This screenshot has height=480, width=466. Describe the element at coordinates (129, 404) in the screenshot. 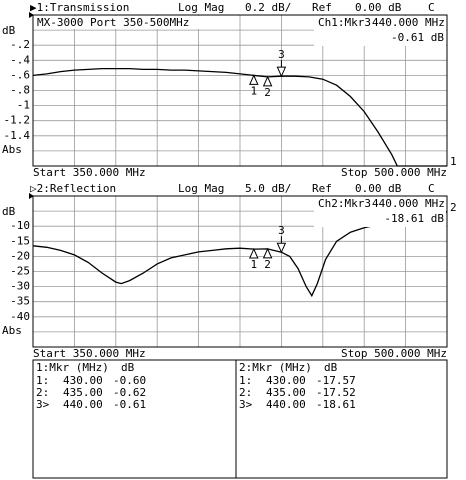

I see `marker-value: -0.61` at that location.